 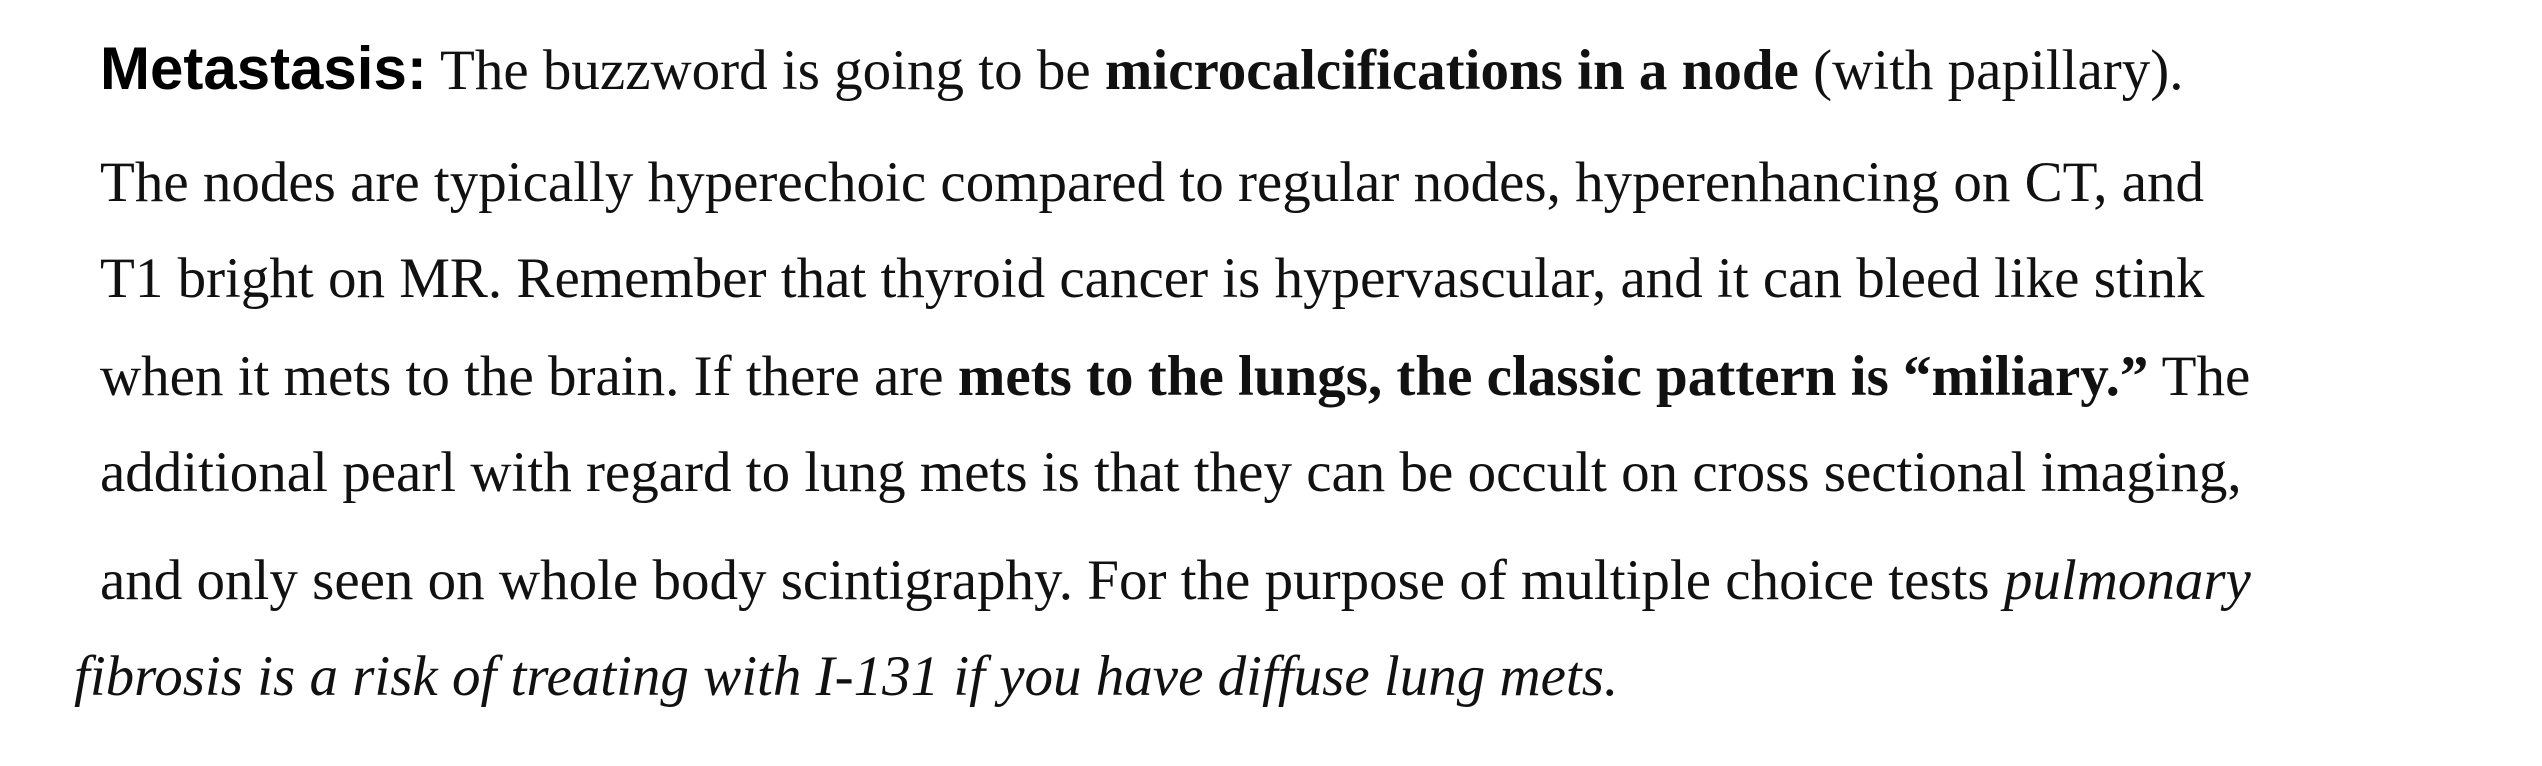 I want to click on italic-text-run: pulmonary, so click(x=2127, y=580).